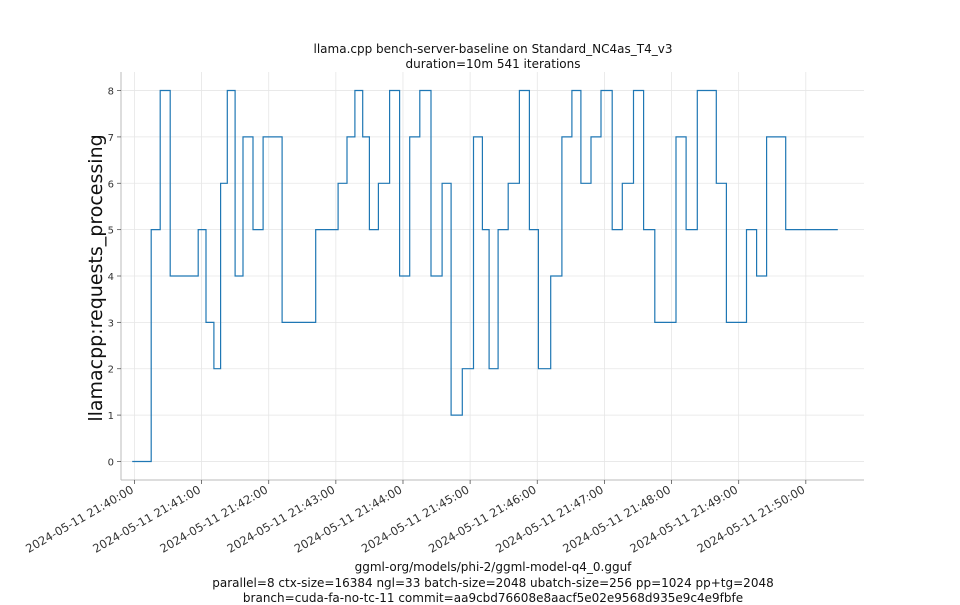  Describe the element at coordinates (111, 370) in the screenshot. I see `y-tick-label: 2` at that location.